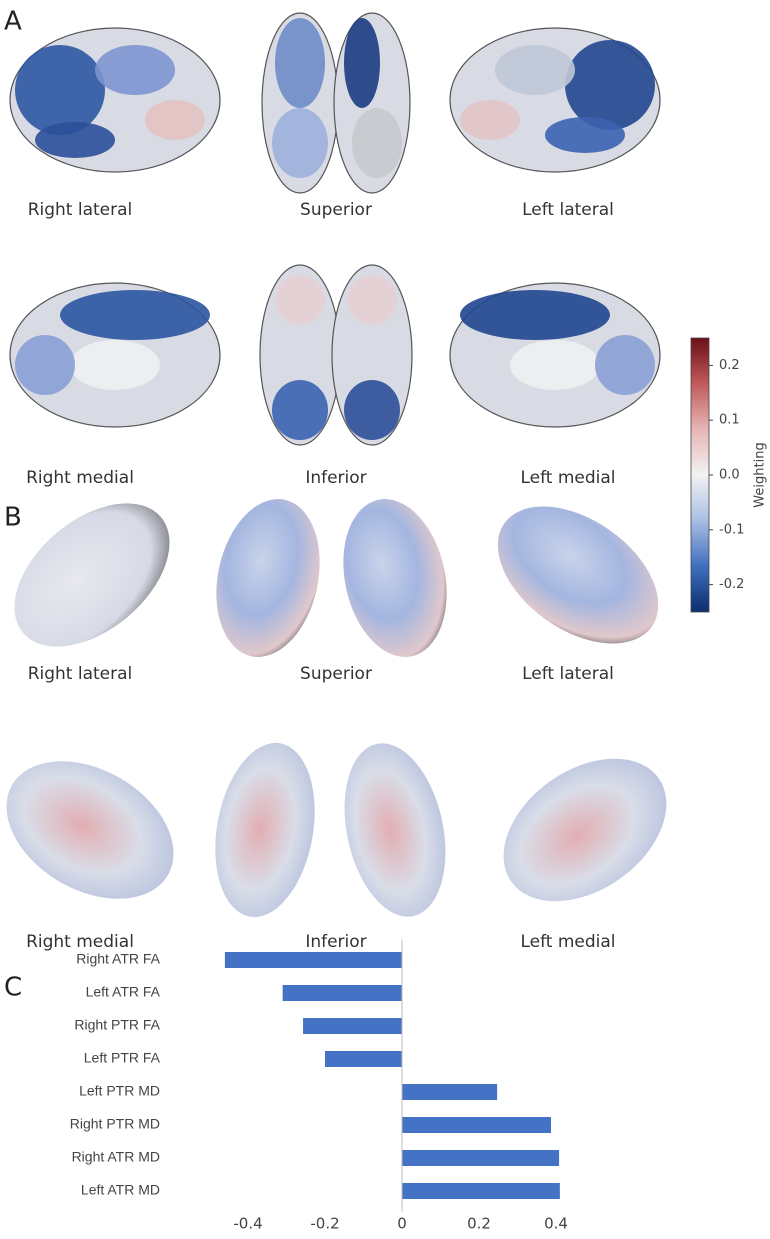 The height and width of the screenshot is (1239, 770). What do you see at coordinates (729, 420) in the screenshot?
I see `colorbar-tick-label: 0.1` at bounding box center [729, 420].